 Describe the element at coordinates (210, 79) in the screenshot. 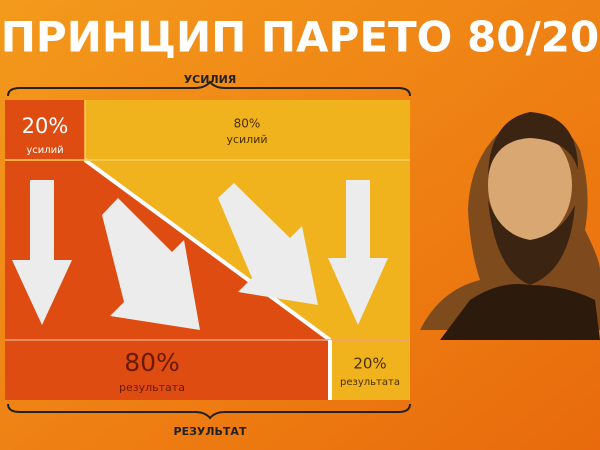

I see `top-label: УСИЛИЯ` at that location.